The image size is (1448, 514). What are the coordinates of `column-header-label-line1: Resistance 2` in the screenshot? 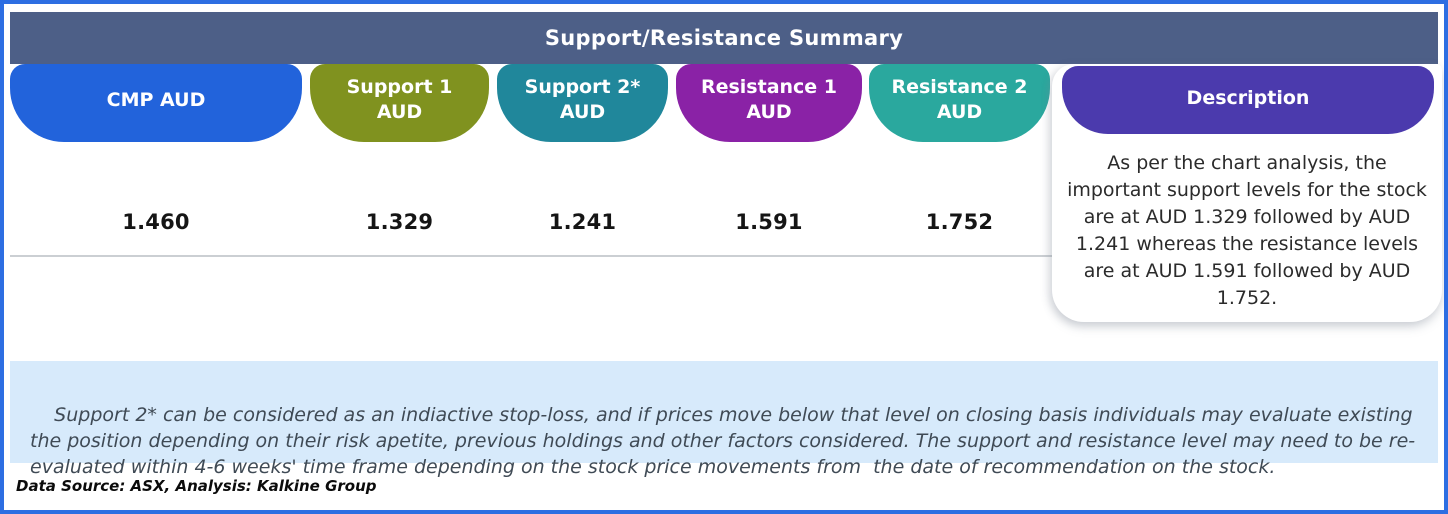 It's located at (959, 87).